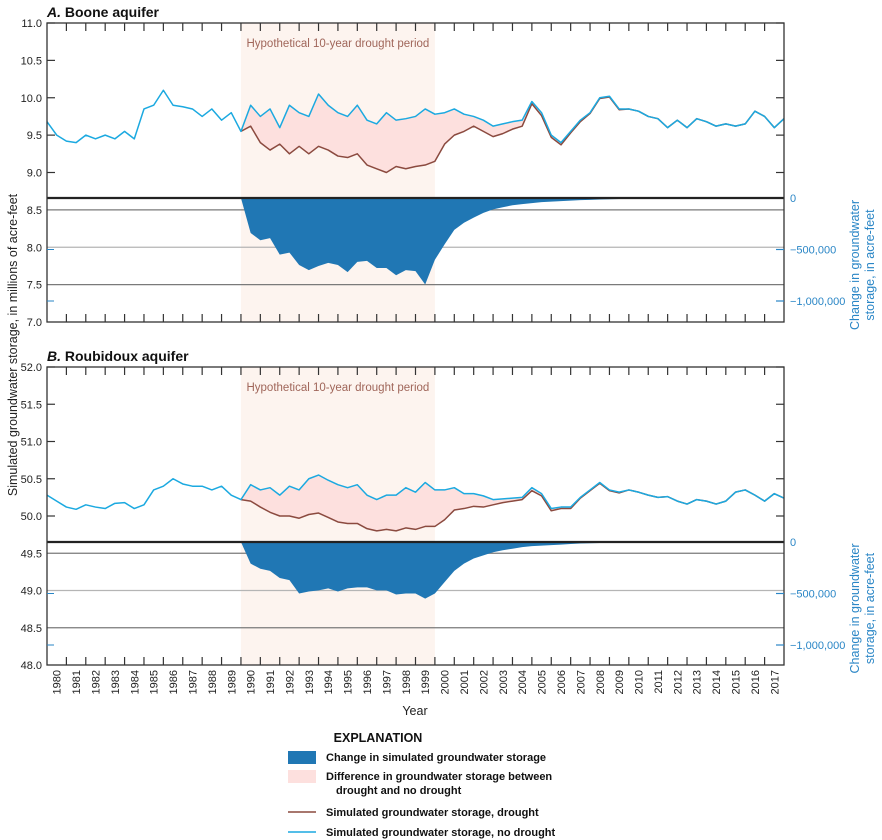  I want to click on panel-title: B. Roubidoux aquifer, so click(118, 356).